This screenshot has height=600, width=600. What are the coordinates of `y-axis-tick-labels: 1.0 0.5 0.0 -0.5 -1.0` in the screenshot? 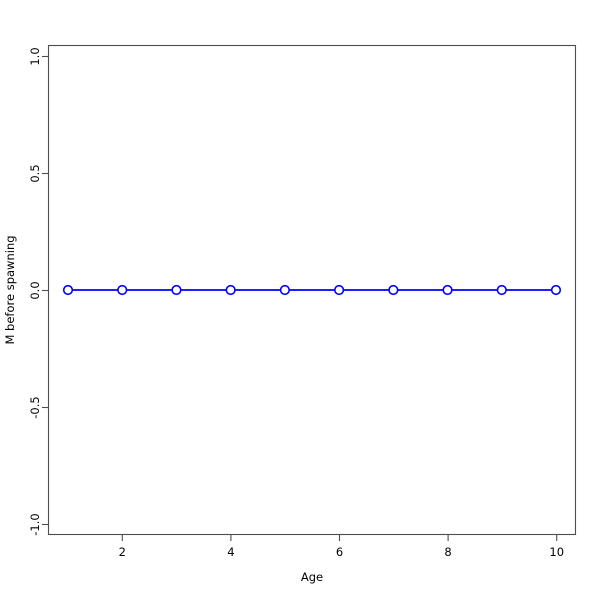 It's located at (35, 291).